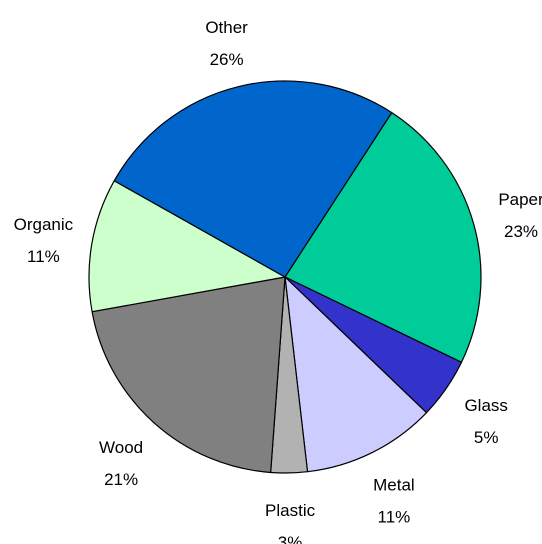 The width and height of the screenshot is (542, 544). What do you see at coordinates (121, 447) in the screenshot?
I see `slice-label-wood: Wood` at bounding box center [121, 447].